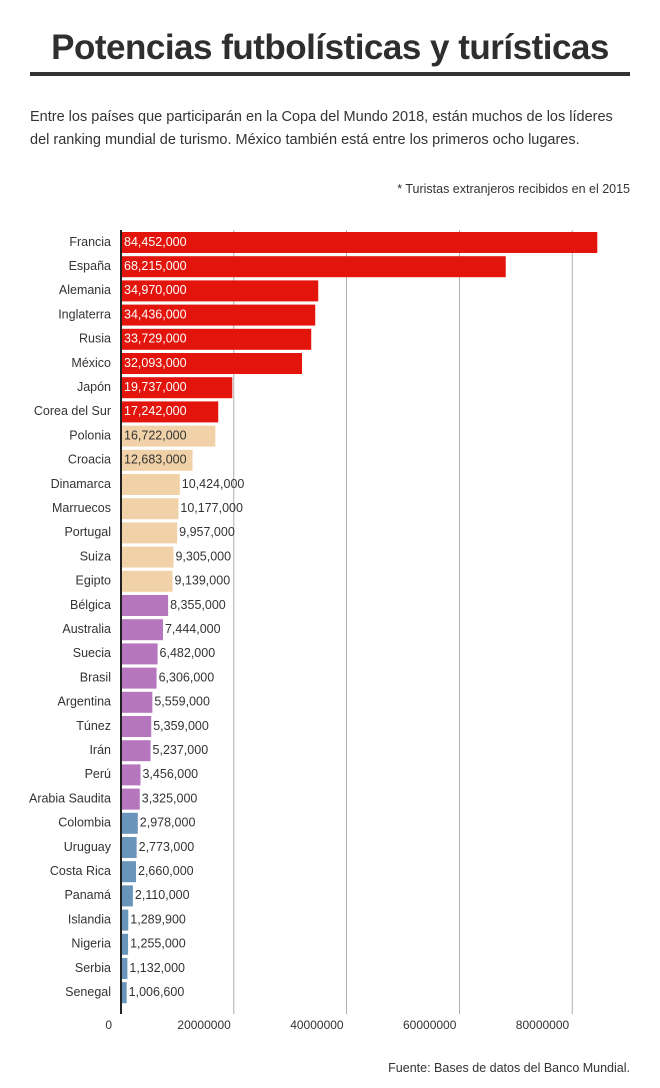  Describe the element at coordinates (211, 508) in the screenshot. I see `value-label: 10,177,000` at that location.